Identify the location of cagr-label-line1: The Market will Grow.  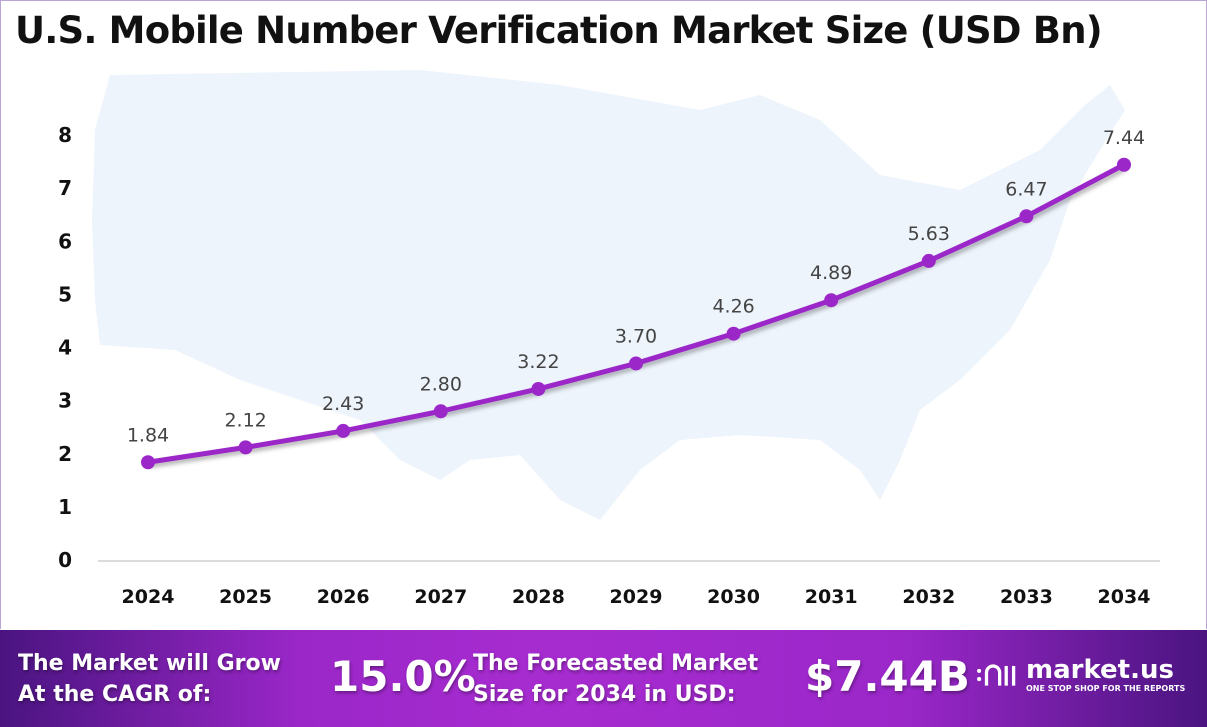
(149, 663).